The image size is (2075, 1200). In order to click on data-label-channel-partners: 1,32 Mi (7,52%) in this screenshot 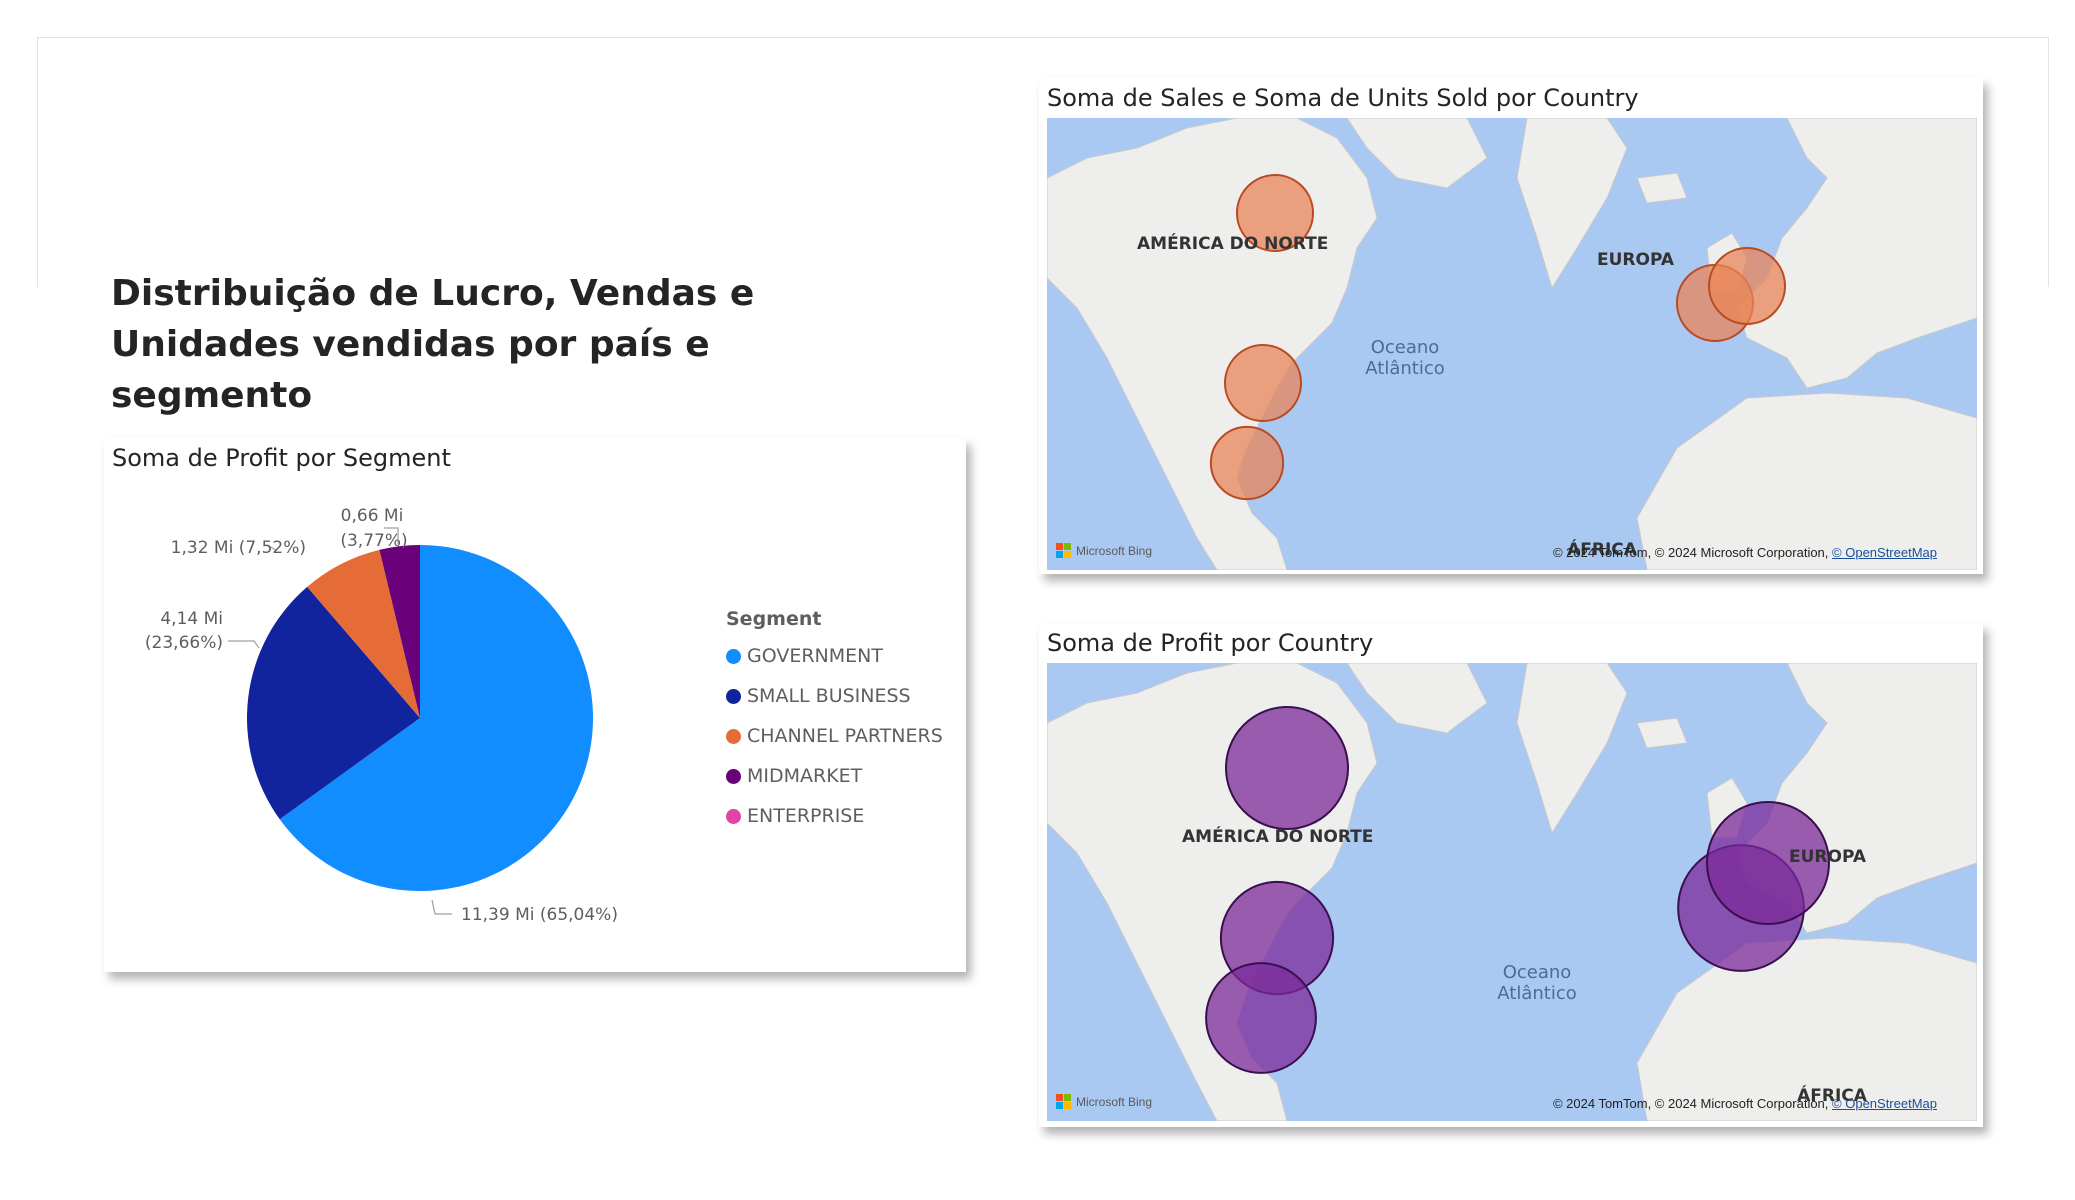, I will do `click(238, 548)`.